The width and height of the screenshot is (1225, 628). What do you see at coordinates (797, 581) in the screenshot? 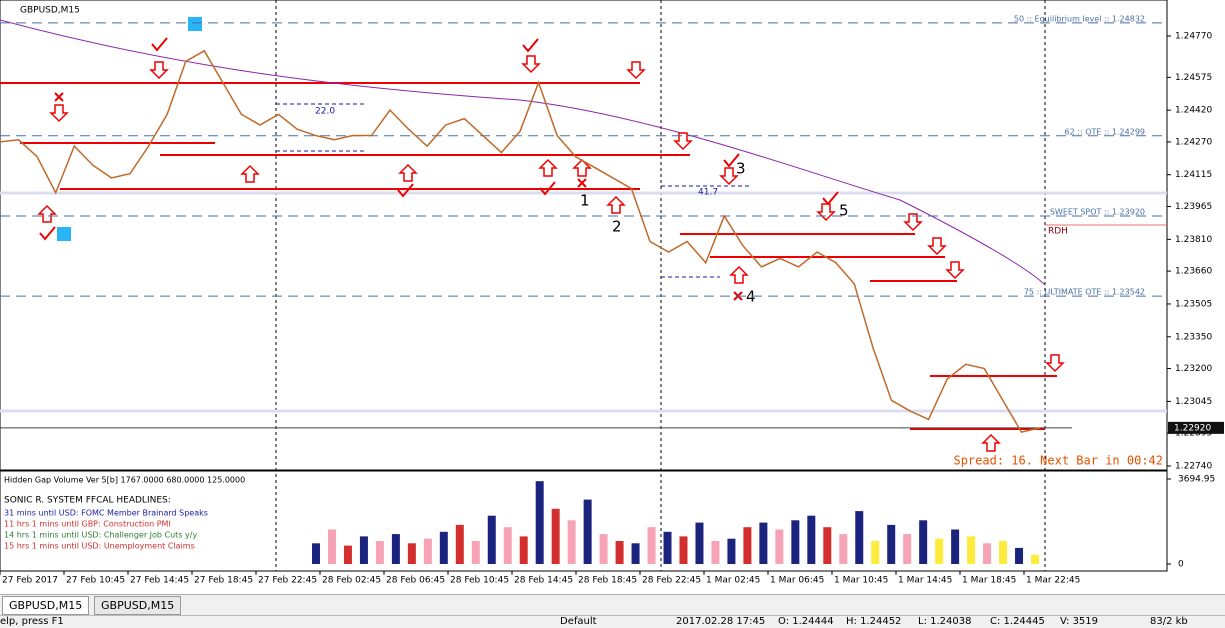
I see `time-label: 1 Mar 06:45` at bounding box center [797, 581].